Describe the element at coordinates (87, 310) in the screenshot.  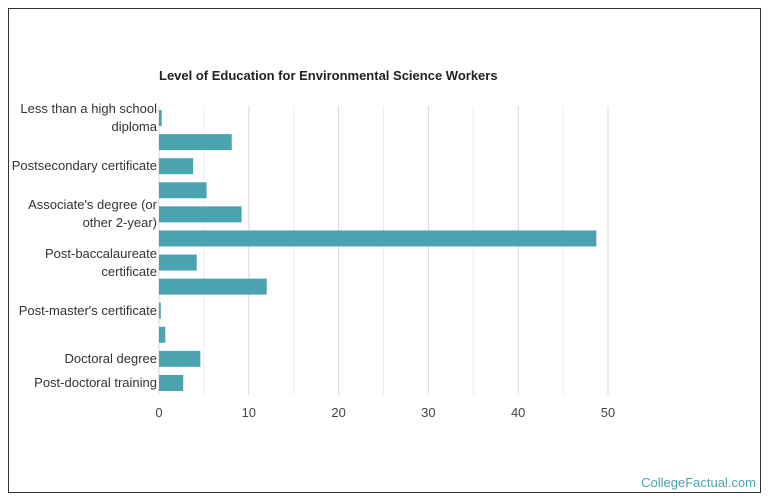
I see `y-tick-label: Post-master's certificate` at that location.